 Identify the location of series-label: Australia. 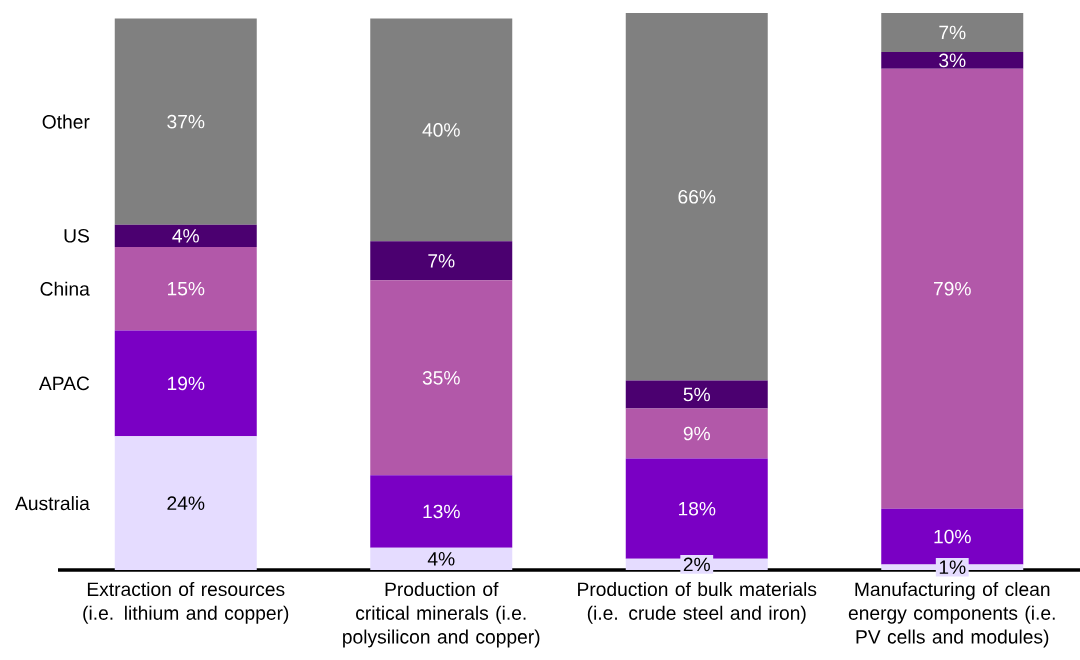
(52, 503).